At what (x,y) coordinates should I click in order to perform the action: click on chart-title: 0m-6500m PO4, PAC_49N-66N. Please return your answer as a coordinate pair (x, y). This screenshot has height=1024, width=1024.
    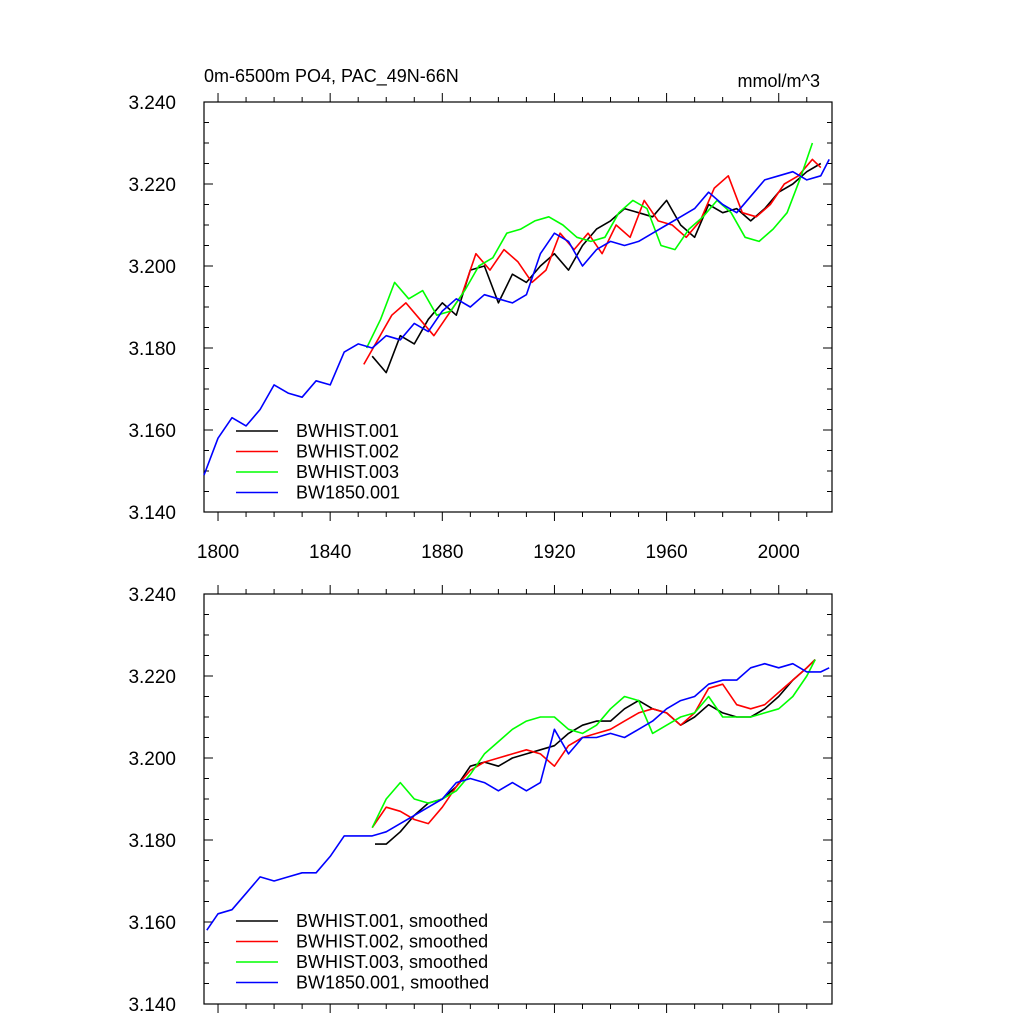
    Looking at the image, I should click on (331, 76).